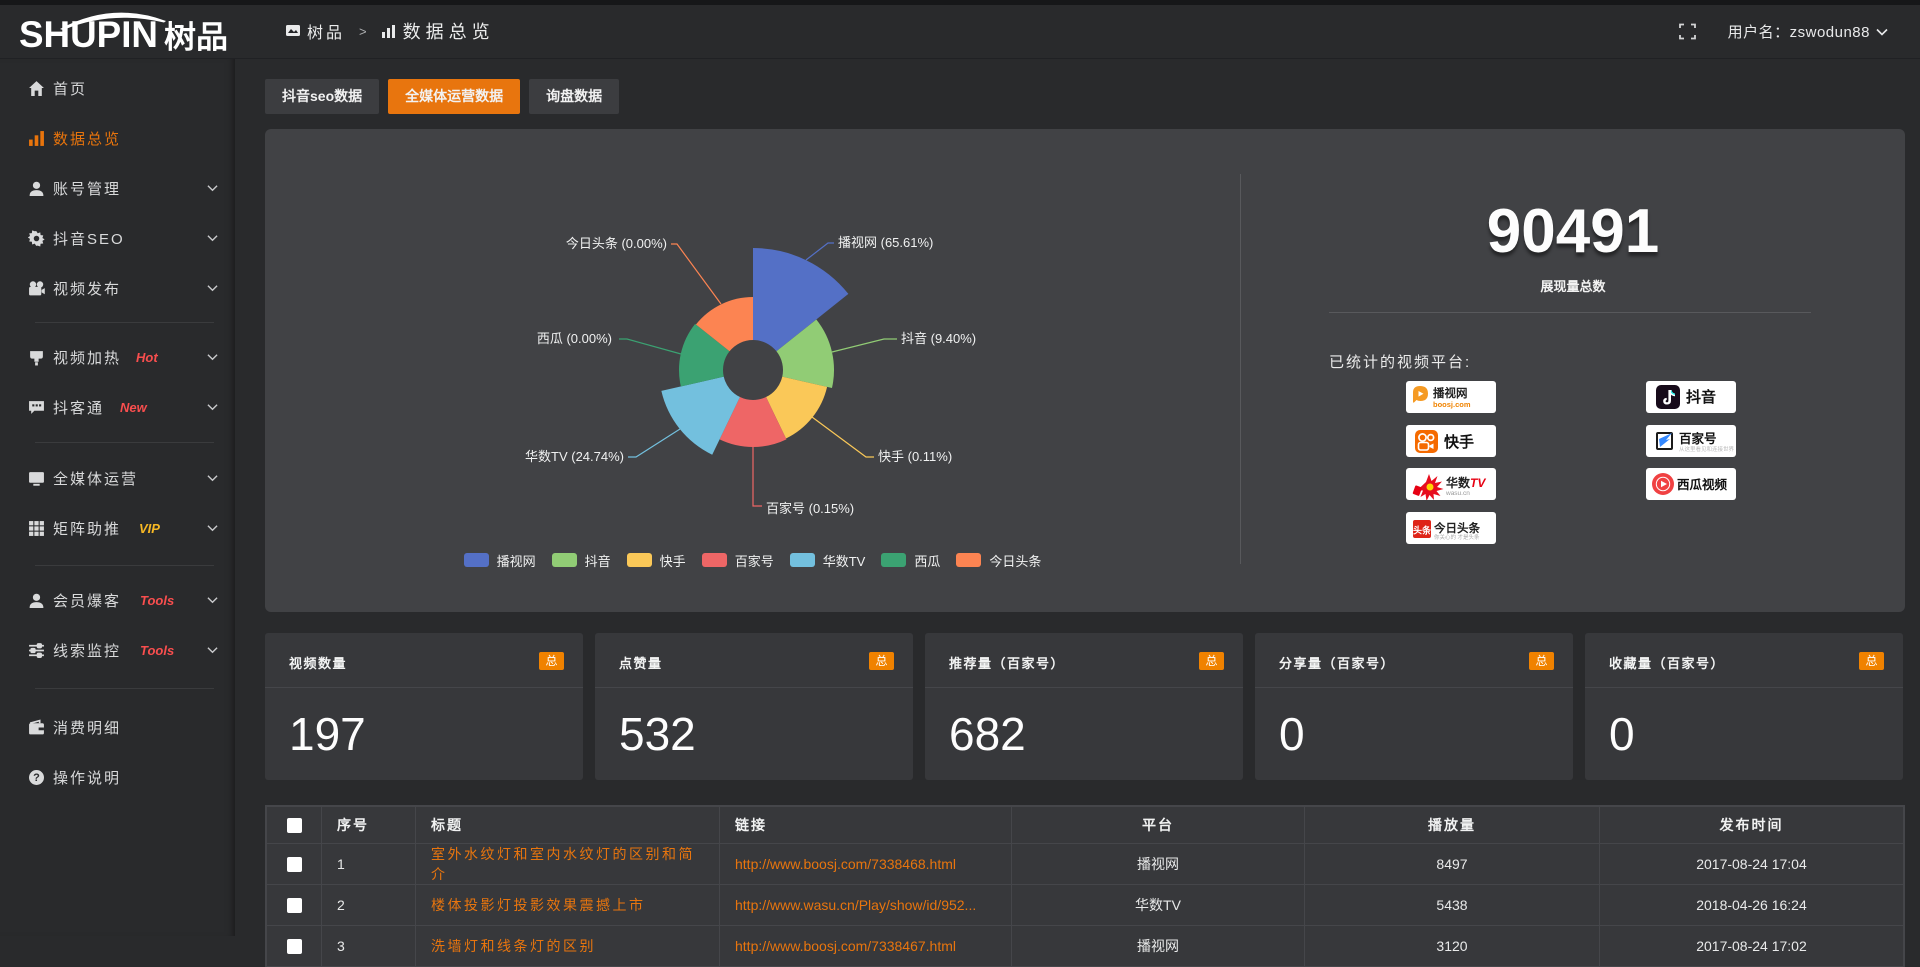 The width and height of the screenshot is (1920, 967). Describe the element at coordinates (1702, 484) in the screenshot. I see `svg-text: 西瓜视频` at that location.